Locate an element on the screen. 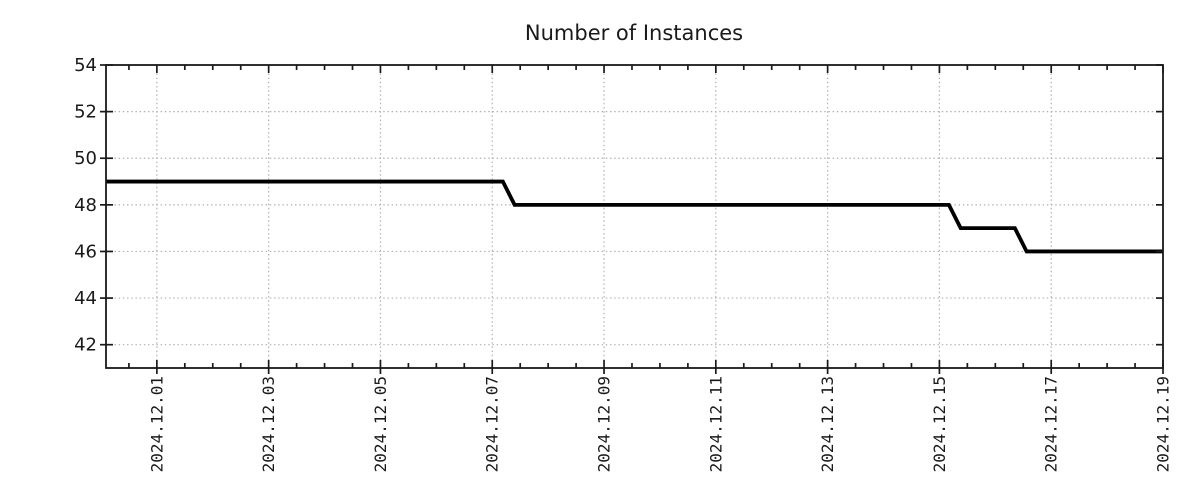 This screenshot has width=1200, height=500. x-tick-label: 2024.12.07 is located at coordinates (492, 424).